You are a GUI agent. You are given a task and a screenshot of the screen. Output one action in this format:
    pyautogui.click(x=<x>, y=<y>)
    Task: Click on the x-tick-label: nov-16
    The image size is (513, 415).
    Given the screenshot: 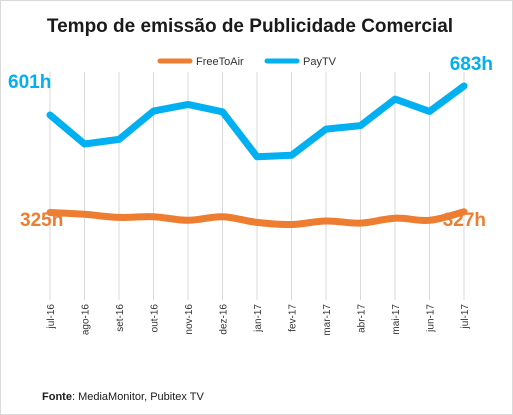 What is the action you would take?
    pyautogui.click(x=189, y=319)
    